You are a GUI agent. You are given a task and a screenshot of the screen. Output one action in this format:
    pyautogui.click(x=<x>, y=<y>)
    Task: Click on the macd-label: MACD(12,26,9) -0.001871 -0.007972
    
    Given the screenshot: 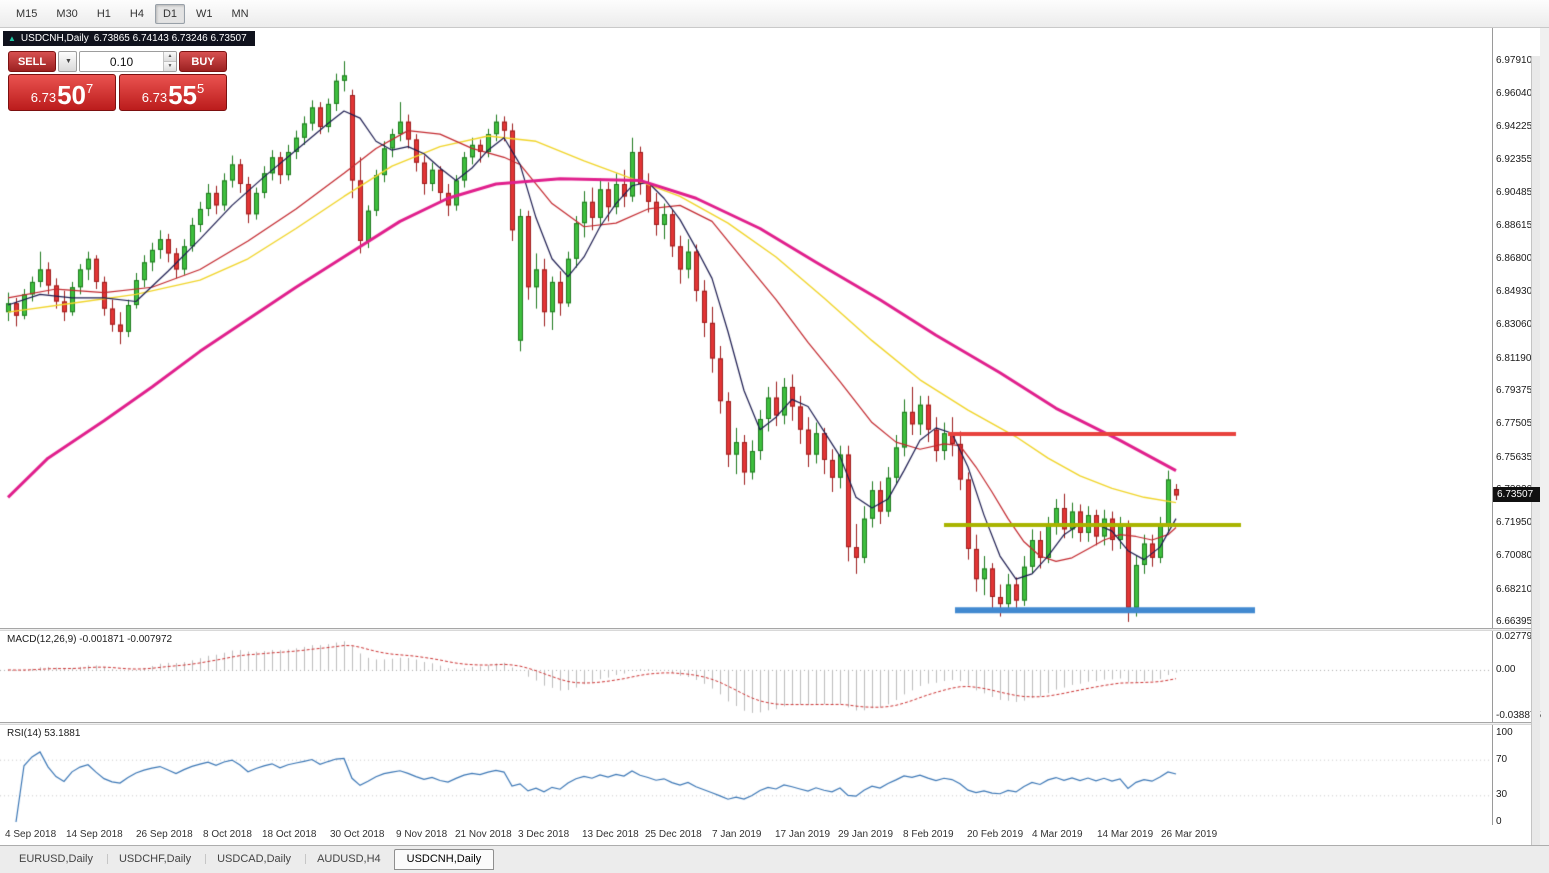 What is the action you would take?
    pyautogui.click(x=90, y=639)
    